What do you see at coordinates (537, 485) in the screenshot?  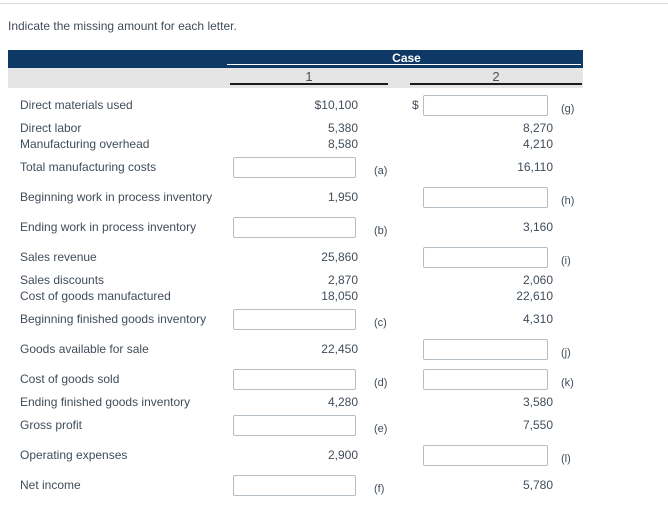 I see `case2-value: 5,780` at bounding box center [537, 485].